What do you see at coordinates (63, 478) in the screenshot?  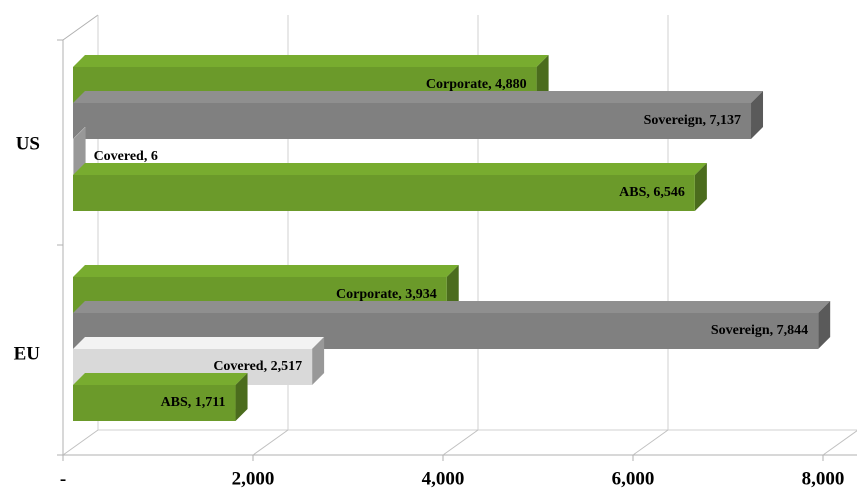 I see `x-tick-label: -` at bounding box center [63, 478].